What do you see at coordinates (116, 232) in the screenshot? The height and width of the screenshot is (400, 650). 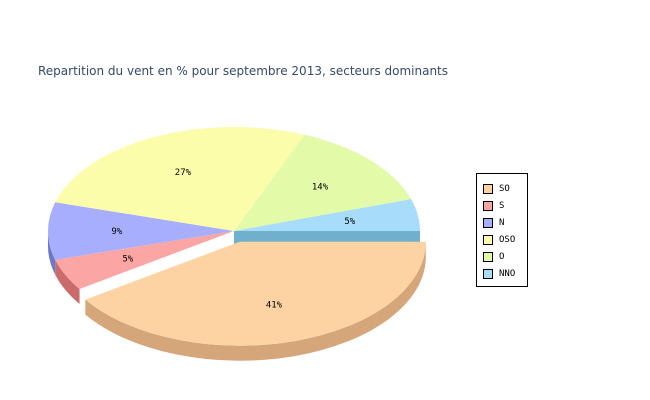 I see `slice-label-N: 9%` at bounding box center [116, 232].